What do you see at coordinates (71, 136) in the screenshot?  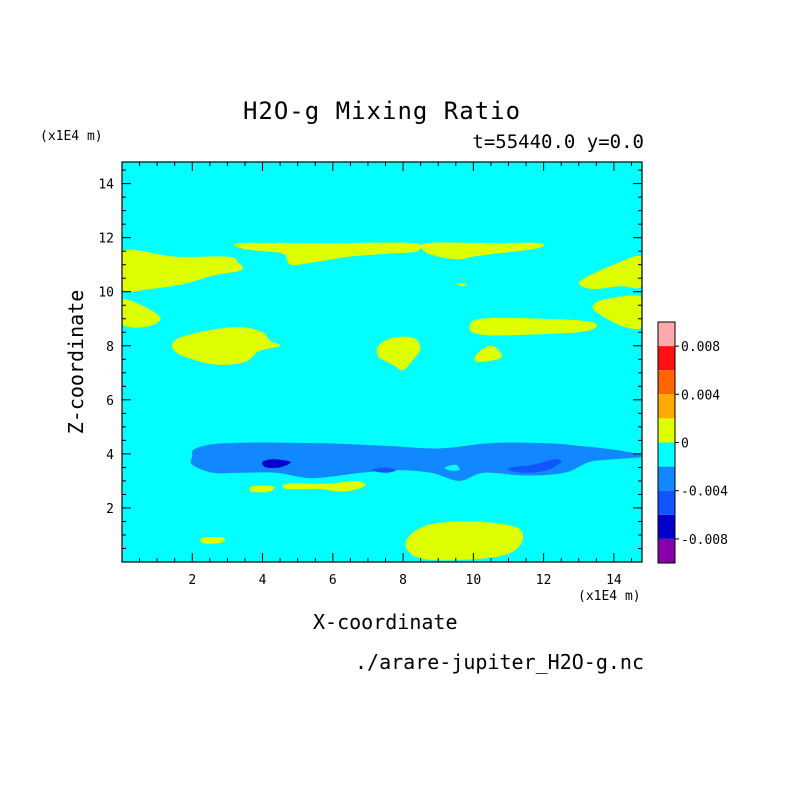 I see `y-axis-unit: (x1E4 m)` at bounding box center [71, 136].